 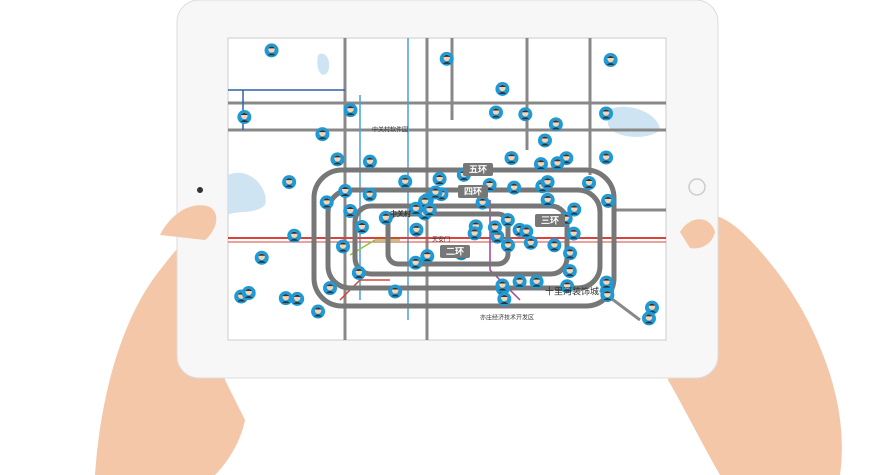 I want to click on place-label: 亦庄经济技术开发区, so click(x=507, y=318).